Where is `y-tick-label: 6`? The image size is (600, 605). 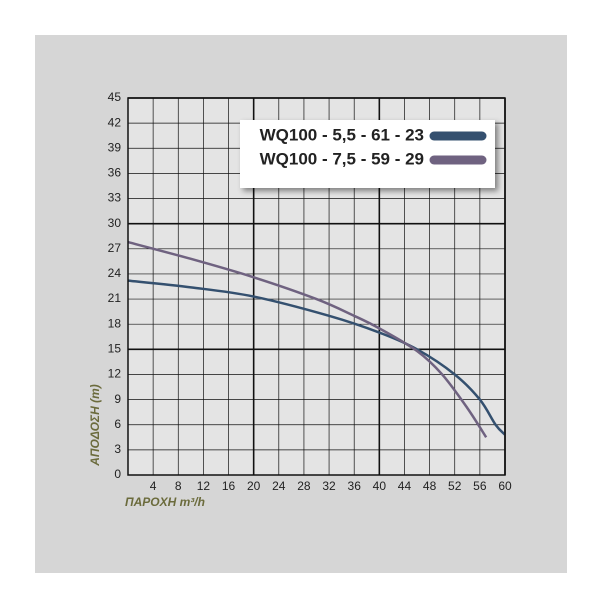
y-tick-label: 6 is located at coordinates (117, 424).